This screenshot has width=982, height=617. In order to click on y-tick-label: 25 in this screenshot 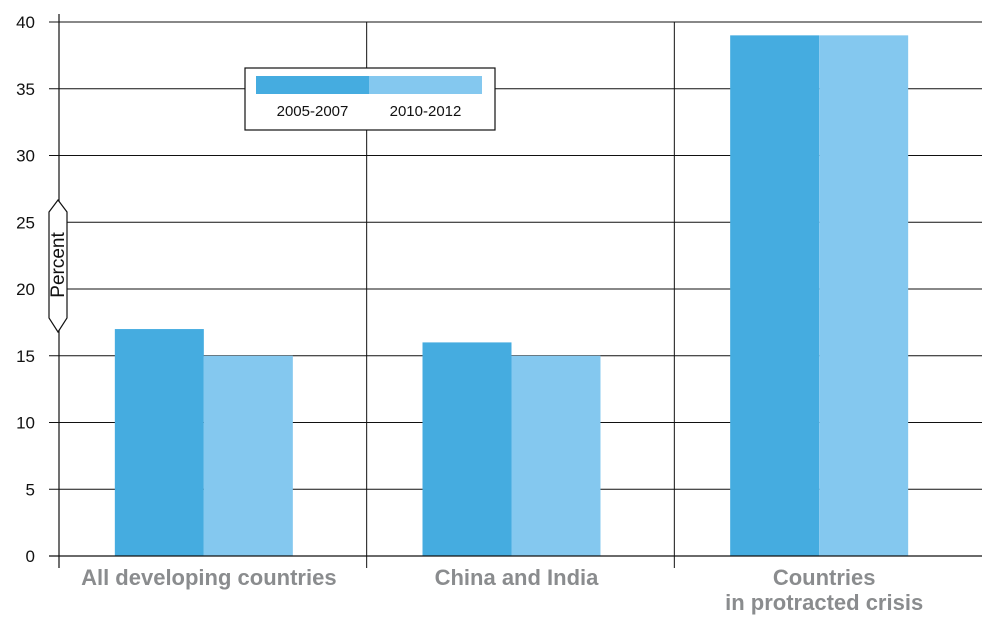, I will do `click(25, 222)`.